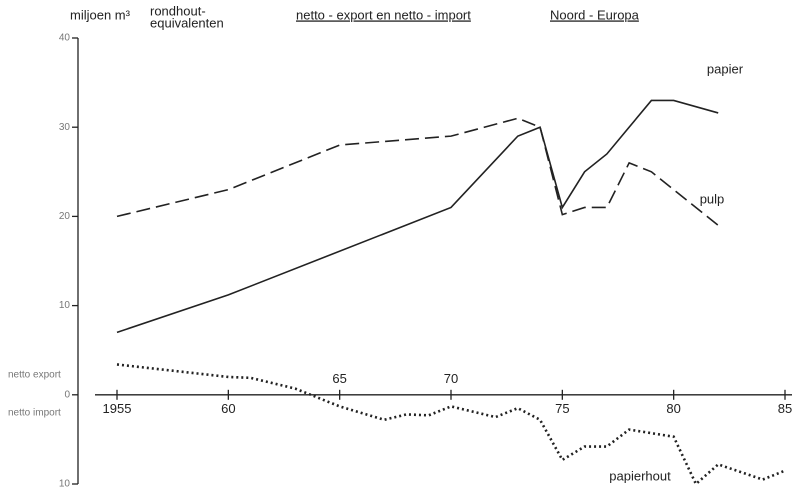 The width and height of the screenshot is (795, 494). I want to click on series-label: pulp, so click(712, 198).